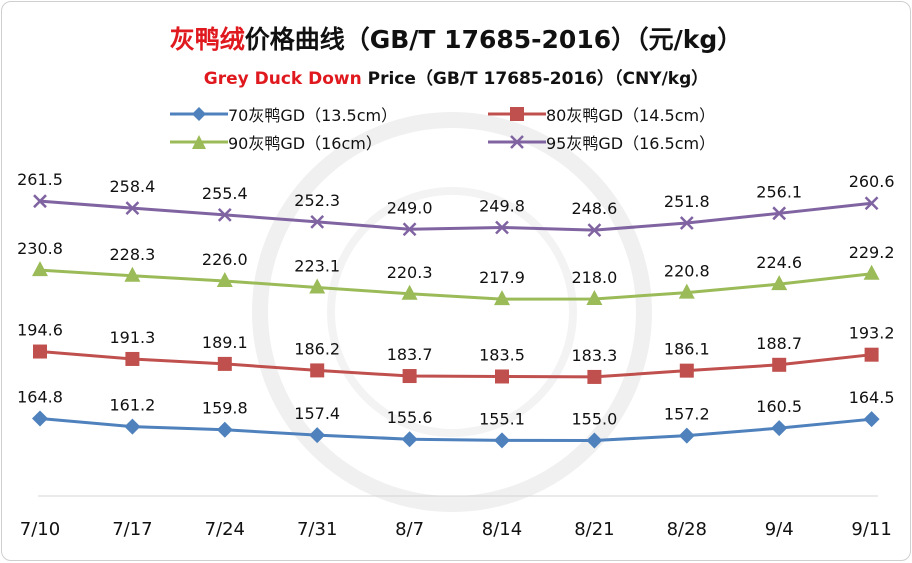 The width and height of the screenshot is (912, 563). What do you see at coordinates (40, 397) in the screenshot?
I see `data-label: 164.8` at bounding box center [40, 397].